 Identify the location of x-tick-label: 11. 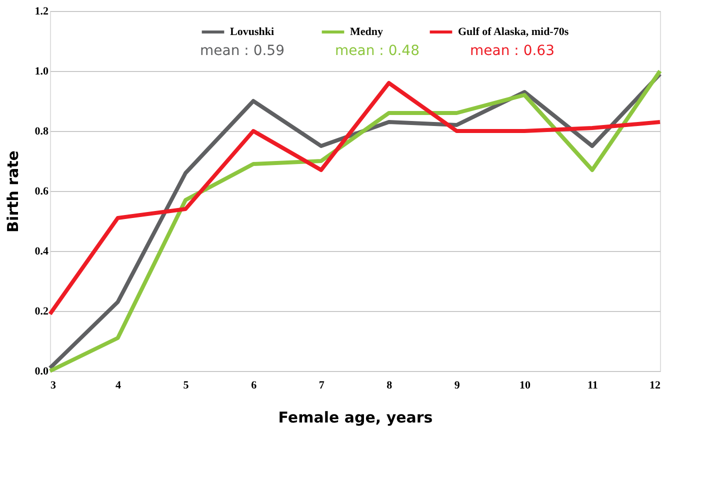
(593, 386).